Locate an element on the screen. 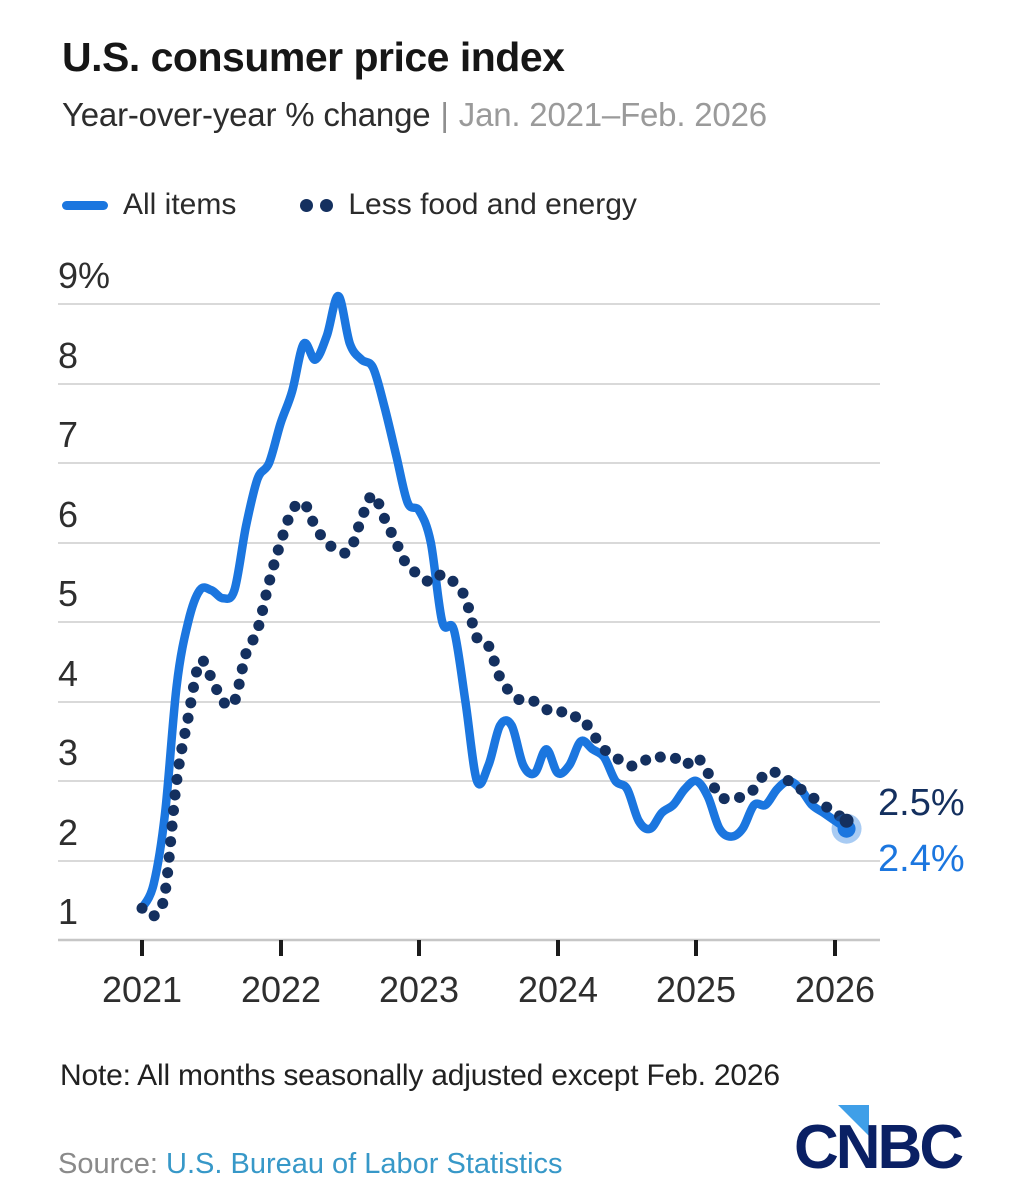 The height and width of the screenshot is (1204, 1012). ytick-8: 8 is located at coordinates (68, 355).